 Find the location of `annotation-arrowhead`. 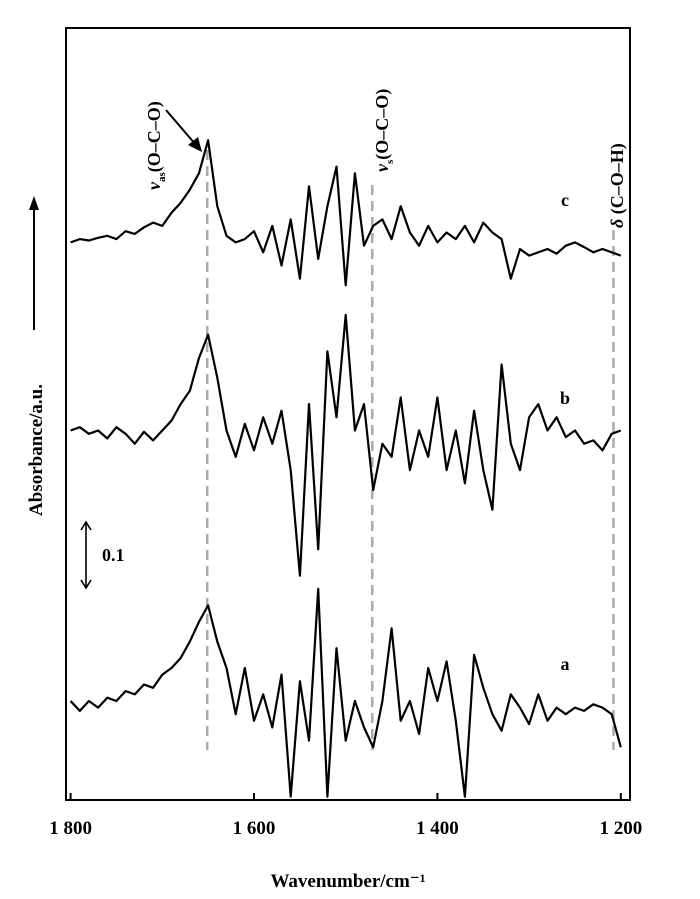

annotation-arrowhead is located at coordinates (195, 144).